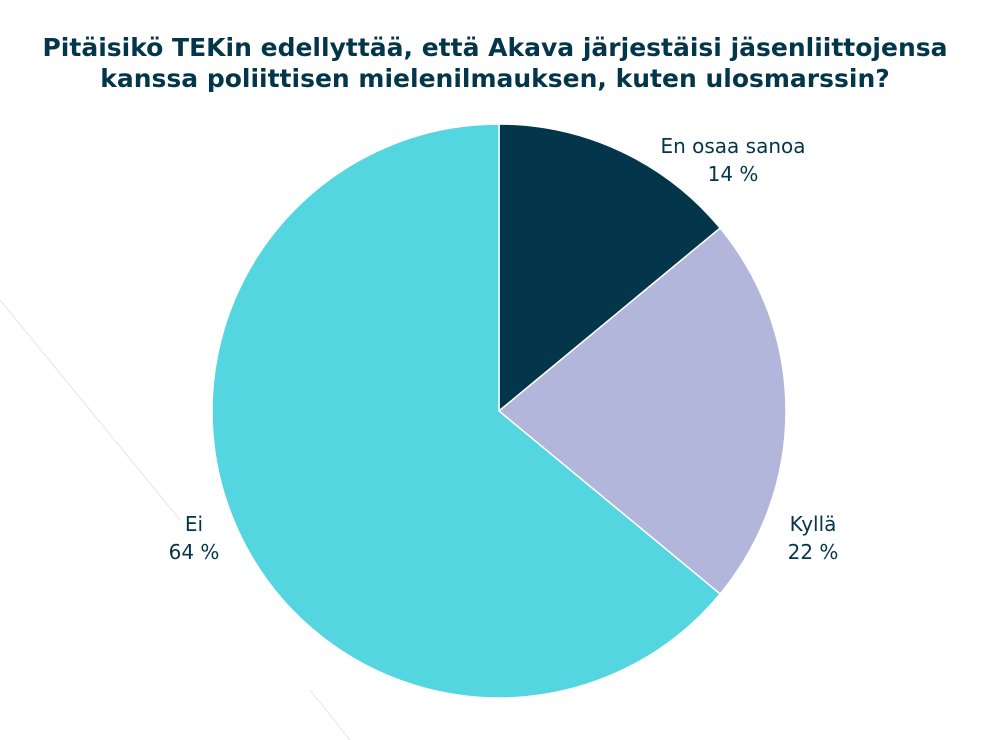  Describe the element at coordinates (813, 524) in the screenshot. I see `slice-category-label: Kyllä` at that location.